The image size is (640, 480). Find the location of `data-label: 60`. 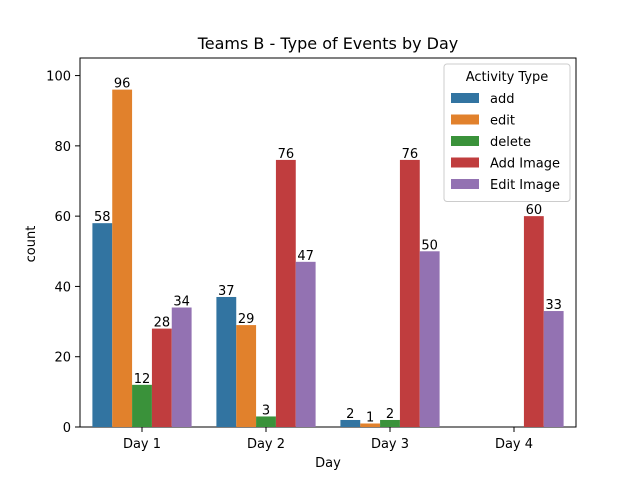

data-label: 60 is located at coordinates (534, 210).